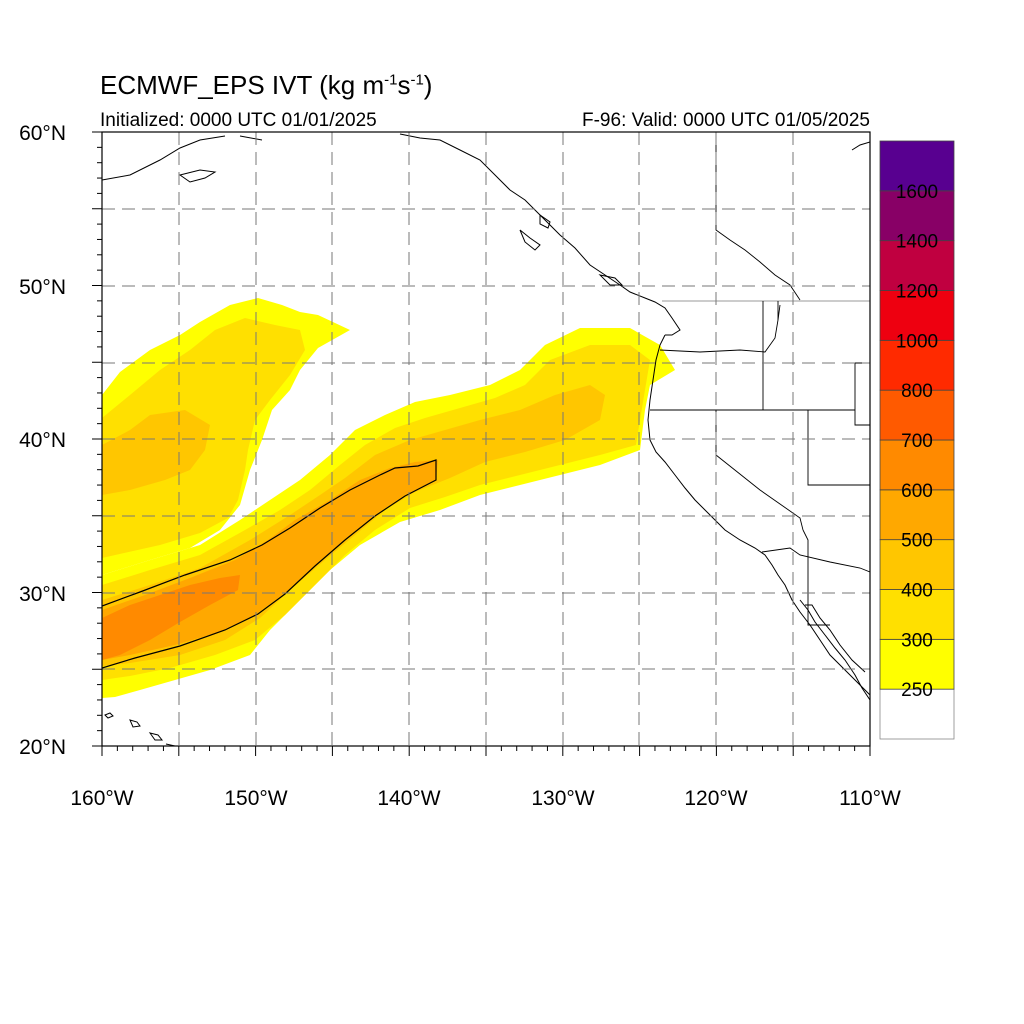  What do you see at coordinates (726, 120) in the screenshot?
I see `valid-time-label: F-96: Valid: 0000 UTC 01/05/2025` at bounding box center [726, 120].